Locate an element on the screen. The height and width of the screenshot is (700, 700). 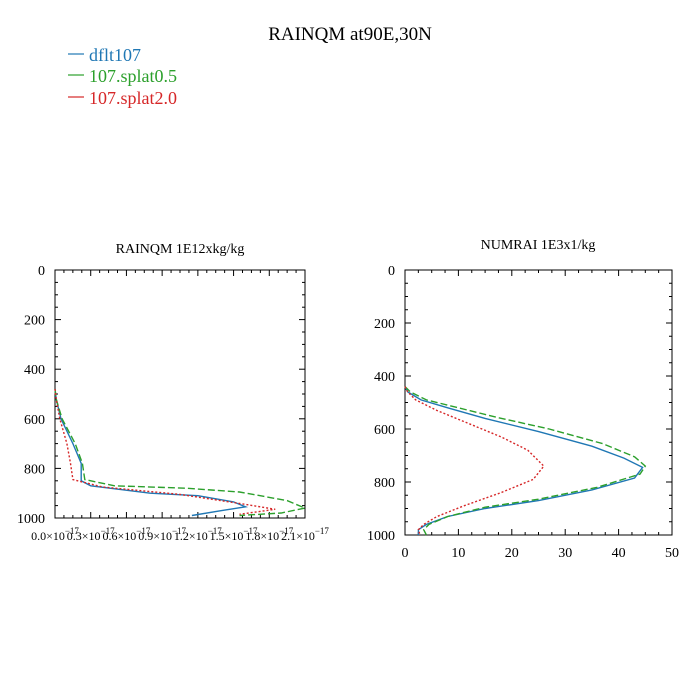
legend-label-splat0.5: 107.splat0.5 is located at coordinates (133, 76).